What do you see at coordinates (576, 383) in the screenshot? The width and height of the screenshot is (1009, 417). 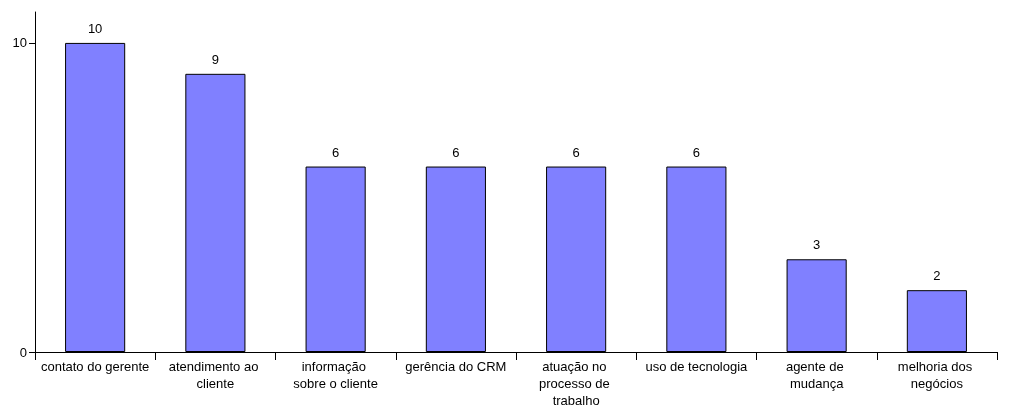 I see `x-tick-label: atuação no processo de trabalho` at bounding box center [576, 383].